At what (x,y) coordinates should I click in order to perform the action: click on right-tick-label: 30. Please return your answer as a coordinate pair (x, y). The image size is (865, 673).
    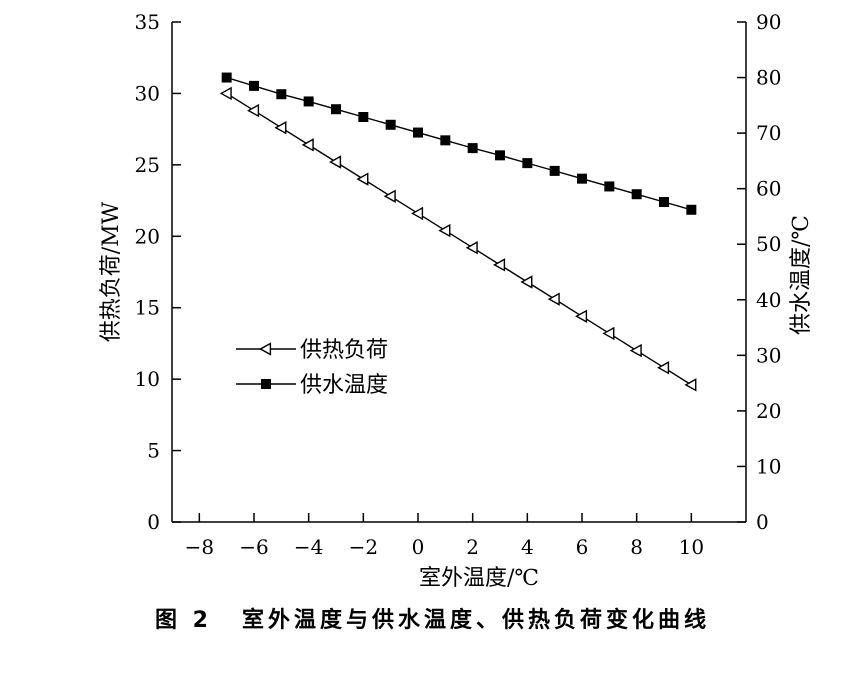
    Looking at the image, I should click on (768, 355).